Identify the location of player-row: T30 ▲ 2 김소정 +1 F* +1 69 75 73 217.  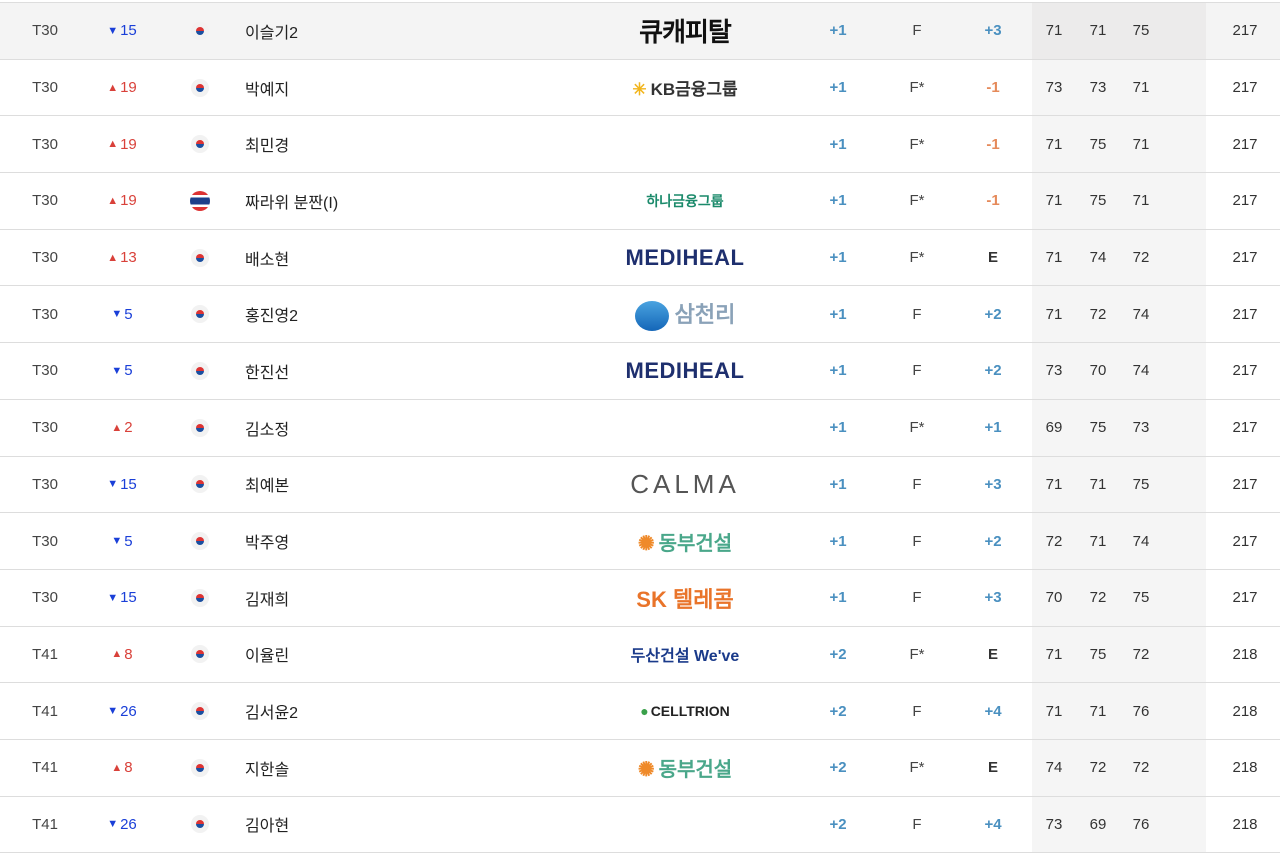
(640, 428).